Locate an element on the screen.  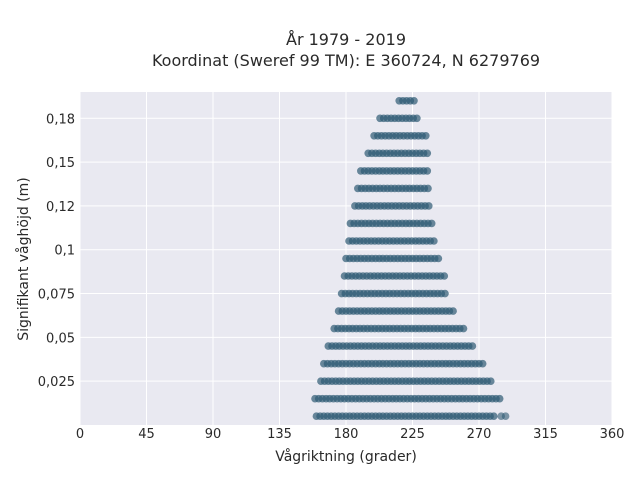
x-tick-label: 270 is located at coordinates (479, 434).